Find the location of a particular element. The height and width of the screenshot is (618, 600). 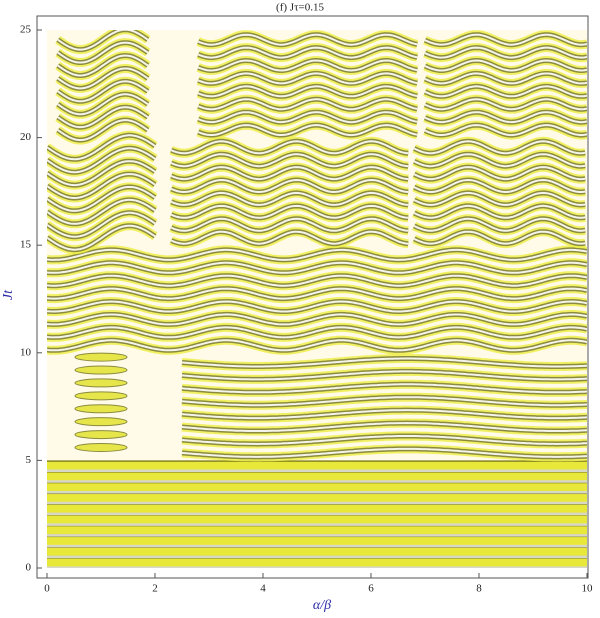

y-tick-label: 25 is located at coordinates (26, 30).